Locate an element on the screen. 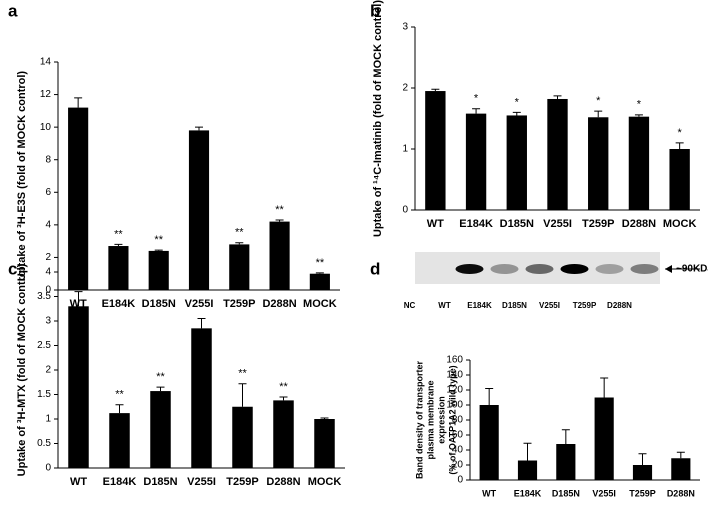  blot-lane-label: E184K is located at coordinates (479, 305).